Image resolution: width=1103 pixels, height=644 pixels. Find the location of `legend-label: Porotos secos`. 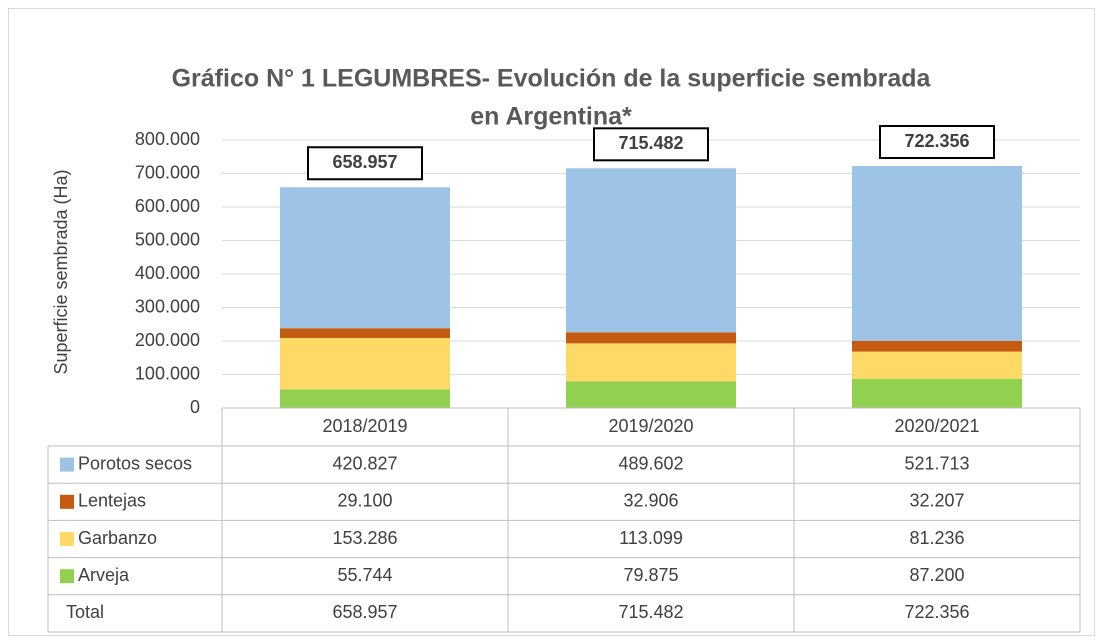

legend-label: Porotos secos is located at coordinates (135, 463).